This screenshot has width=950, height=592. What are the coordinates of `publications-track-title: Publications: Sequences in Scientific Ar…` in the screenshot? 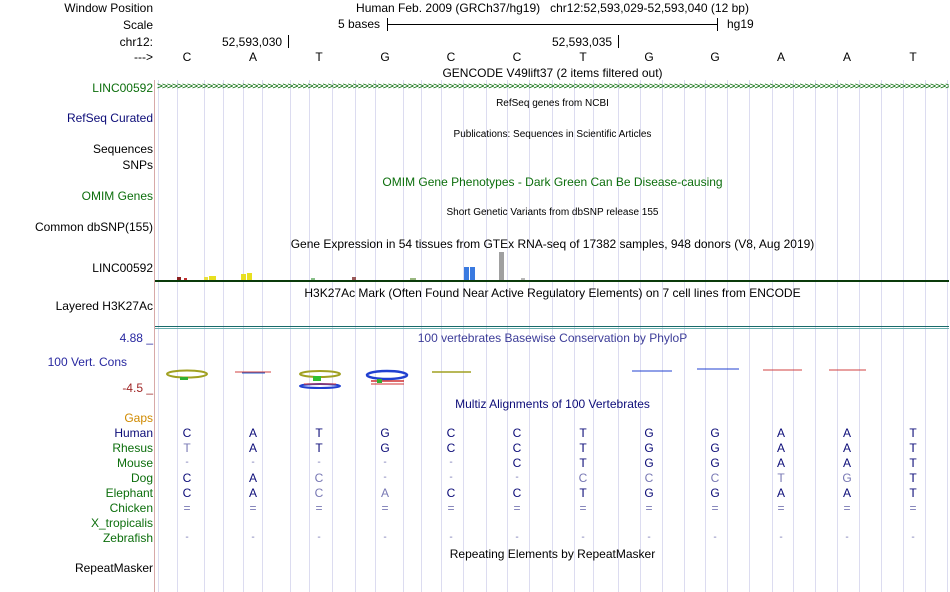 It's located at (552, 134).